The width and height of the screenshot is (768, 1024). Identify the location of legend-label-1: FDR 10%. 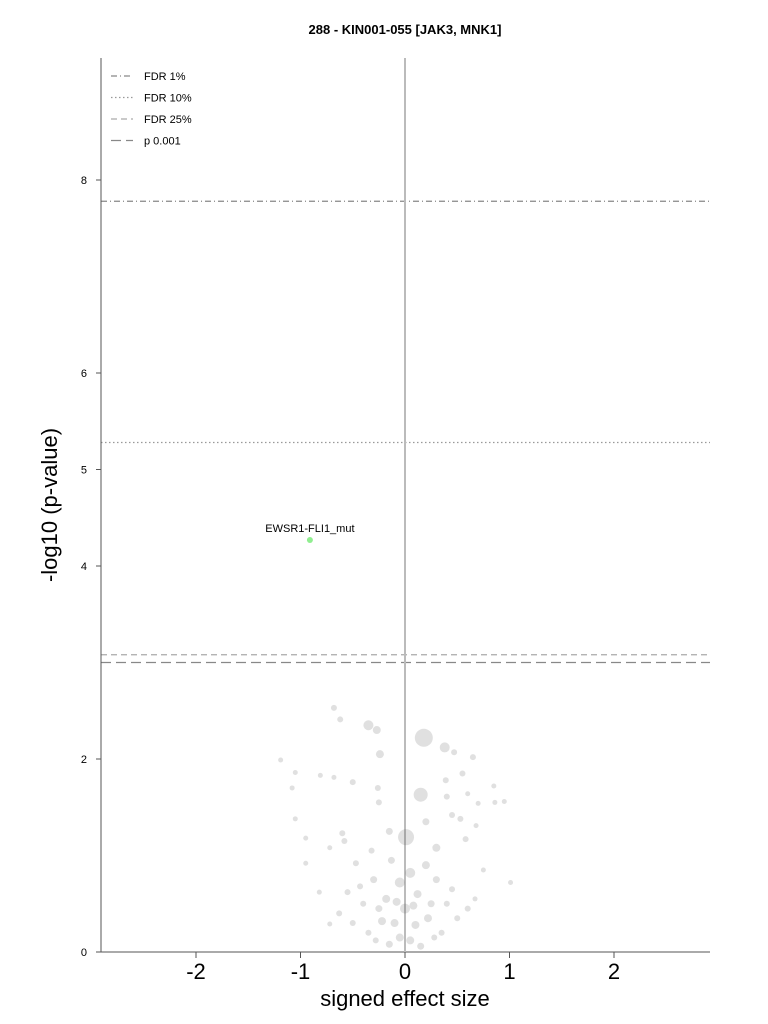
(168, 99).